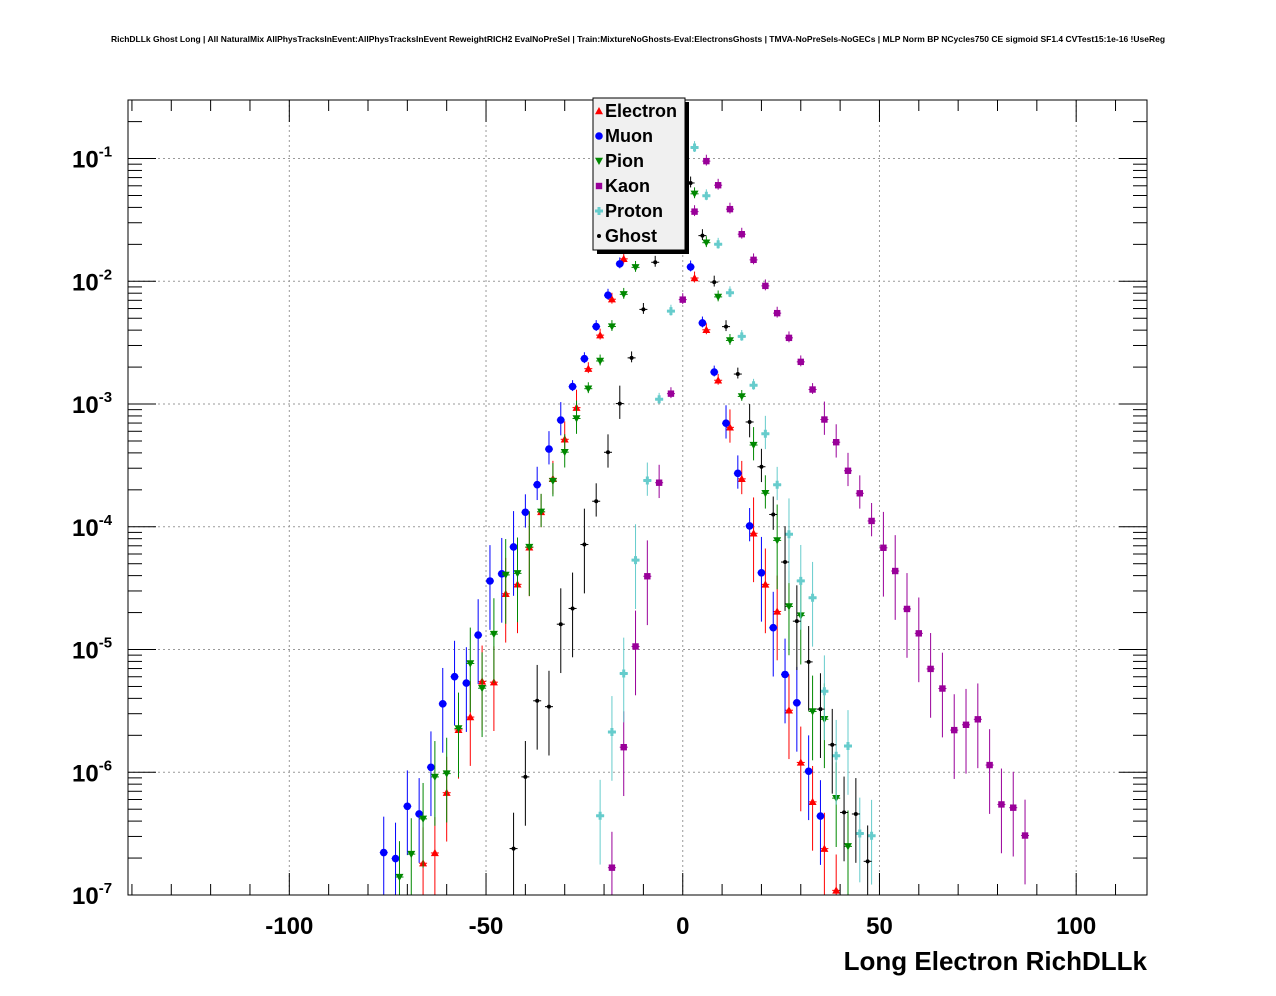 The height and width of the screenshot is (996, 1276). I want to click on x-tick-label: 50, so click(879, 926).